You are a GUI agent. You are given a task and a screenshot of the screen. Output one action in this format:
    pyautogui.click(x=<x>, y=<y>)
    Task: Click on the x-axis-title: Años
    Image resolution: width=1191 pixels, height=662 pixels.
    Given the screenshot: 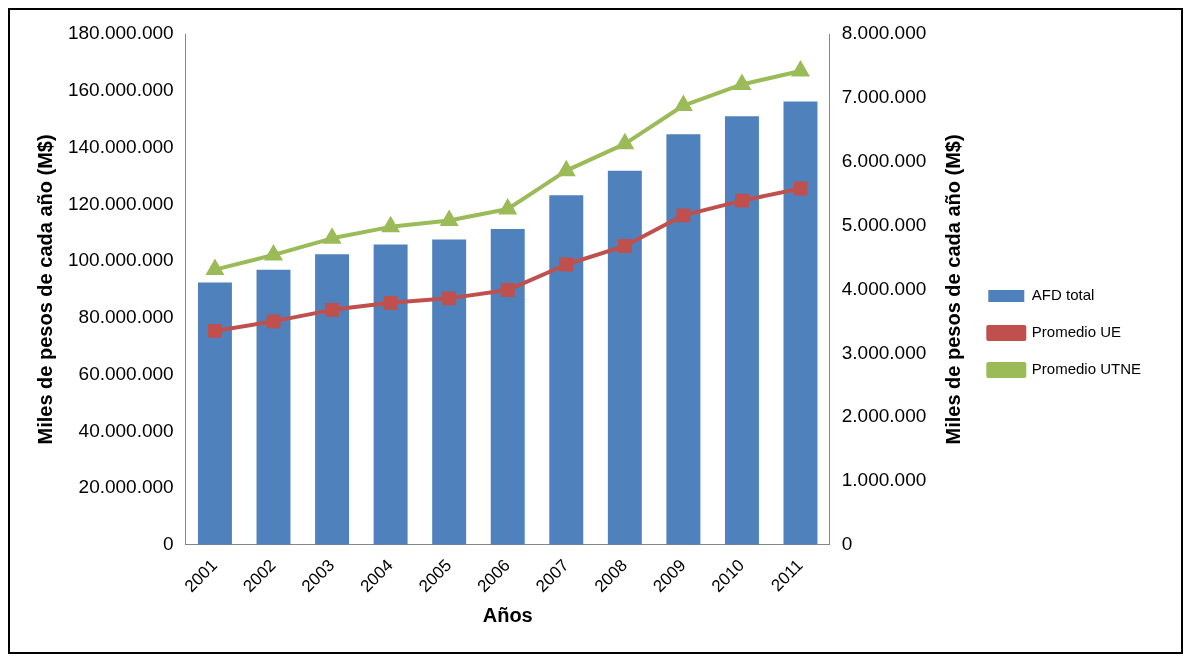 What is the action you would take?
    pyautogui.click(x=507, y=614)
    